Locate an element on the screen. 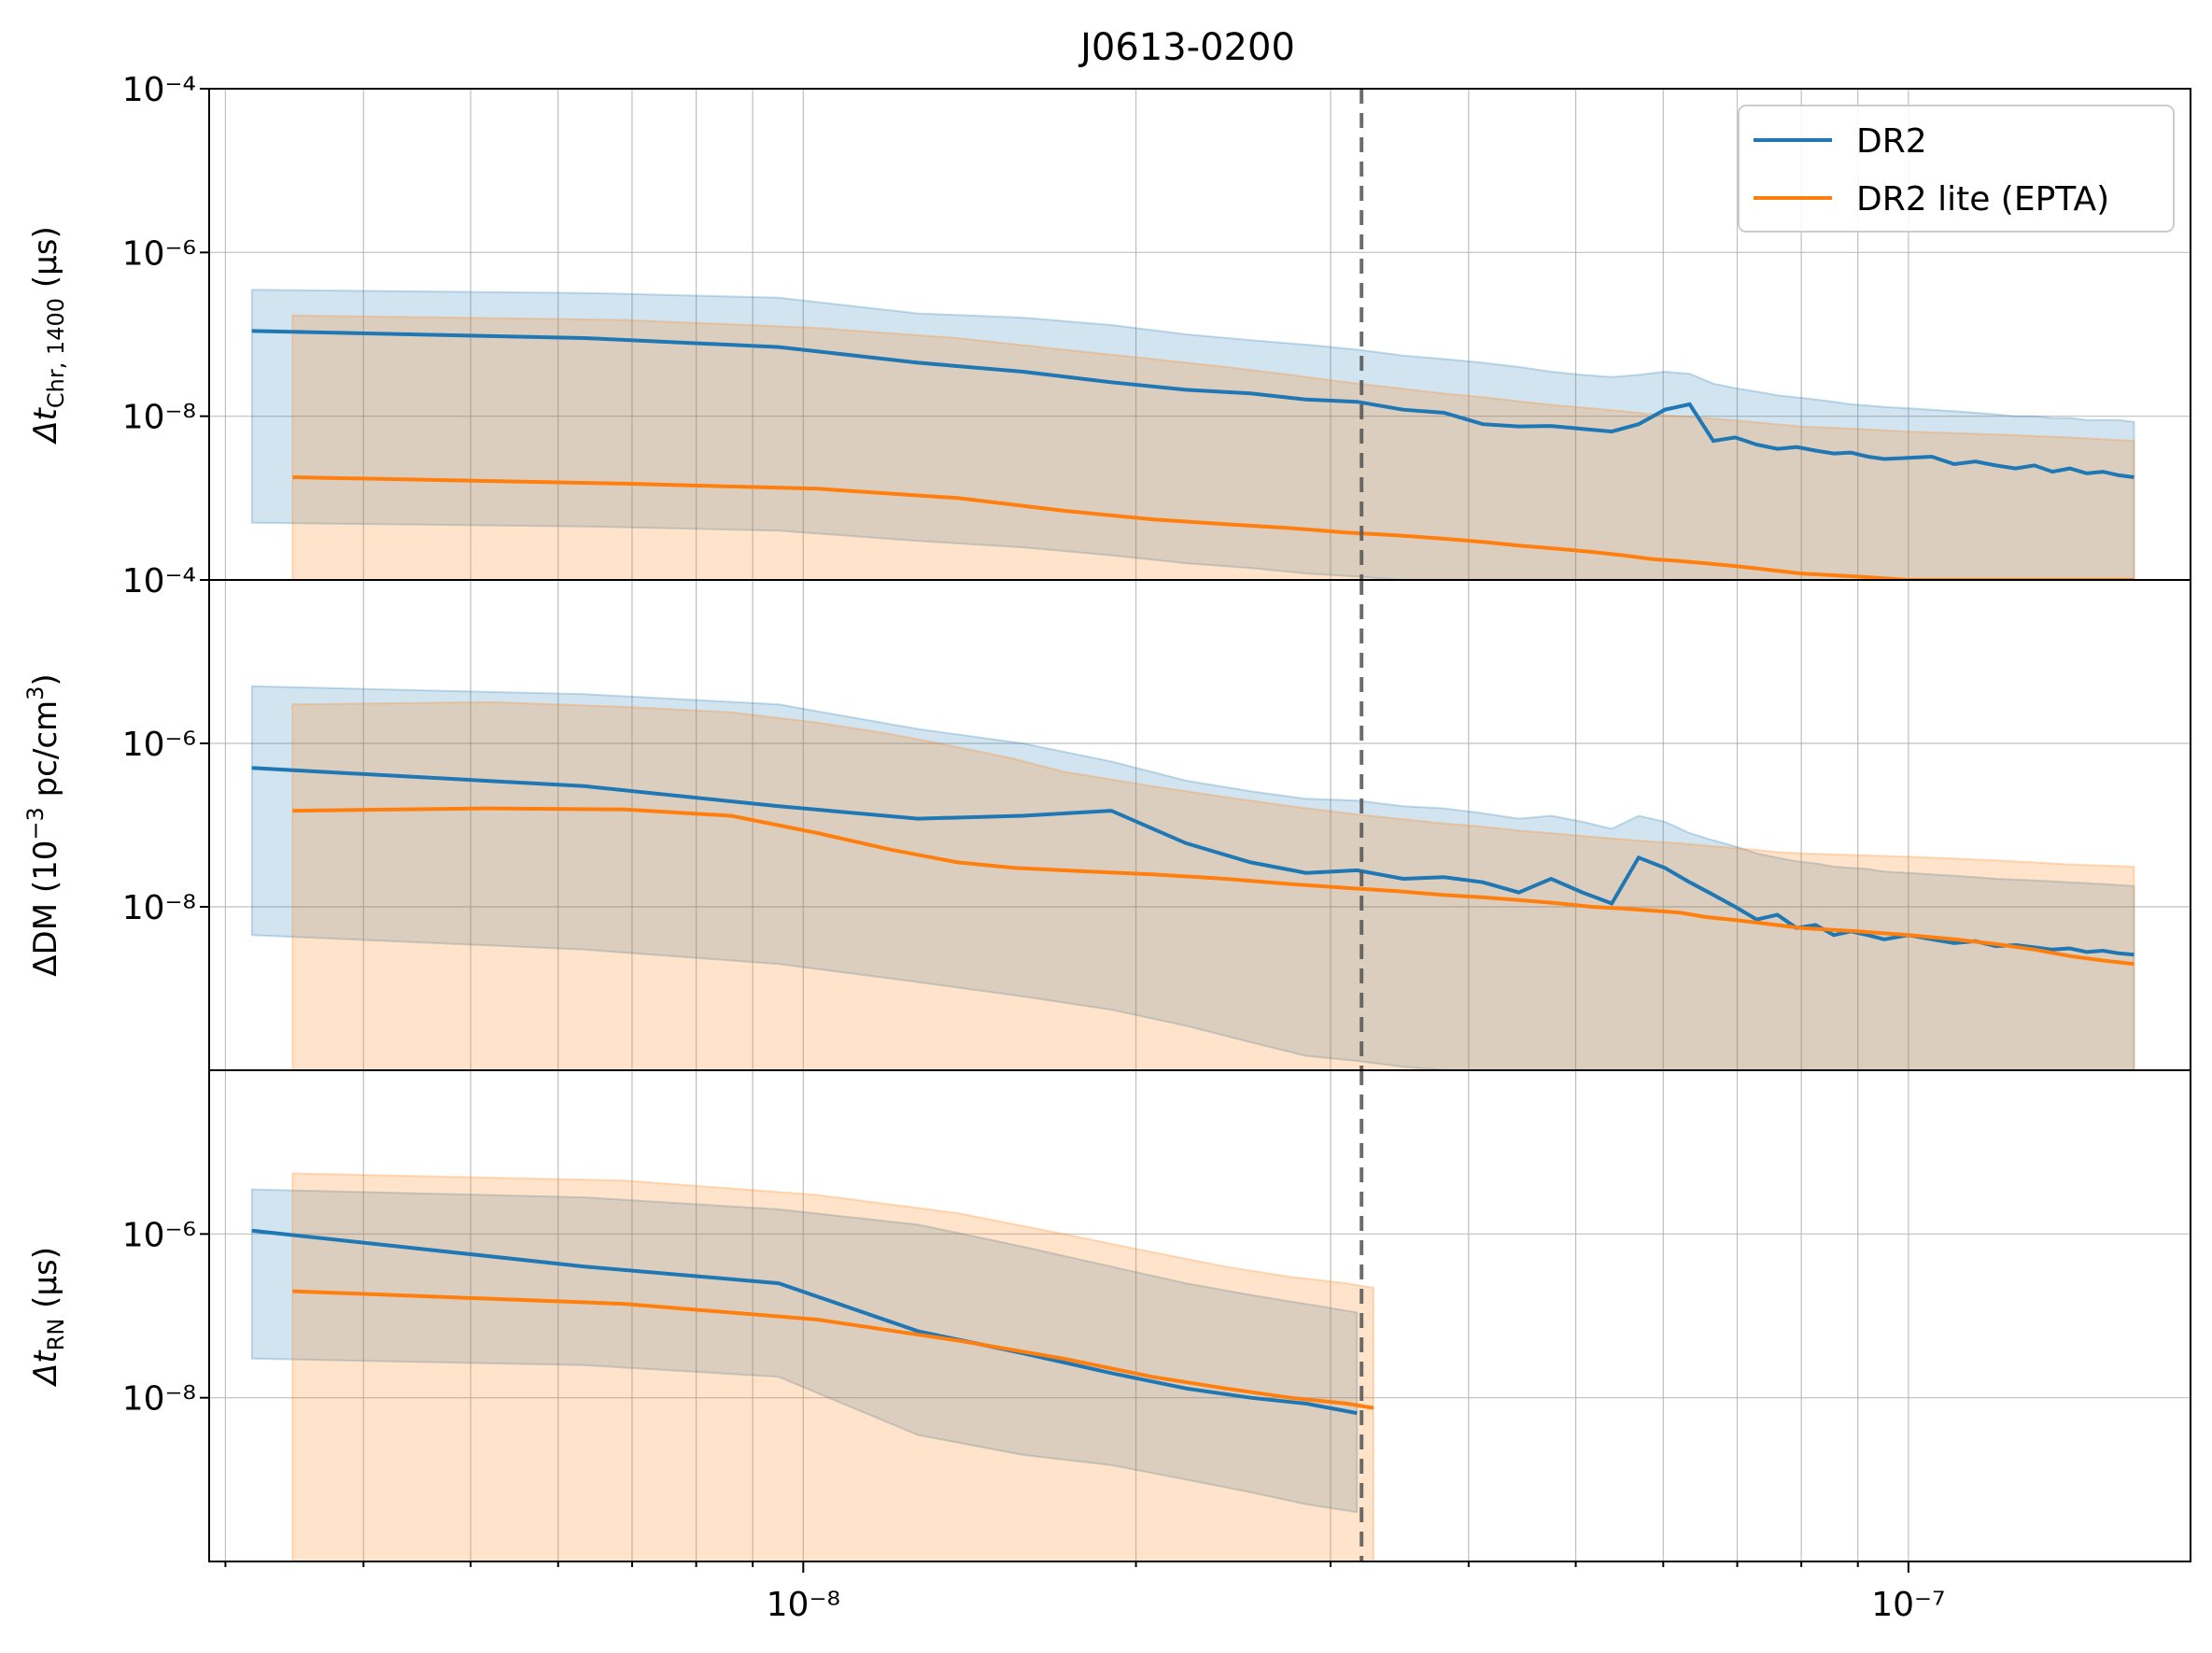 The image size is (2212, 1653). x-tick-label: 10⁻⁸ is located at coordinates (803, 1605).